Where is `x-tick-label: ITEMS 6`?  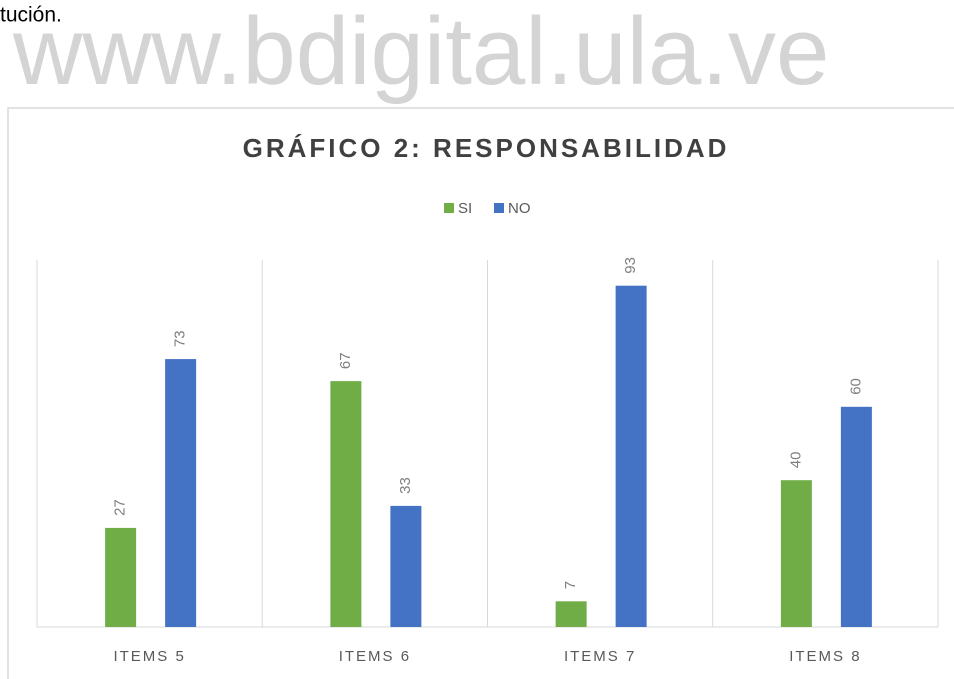 x-tick-label: ITEMS 6 is located at coordinates (375, 656).